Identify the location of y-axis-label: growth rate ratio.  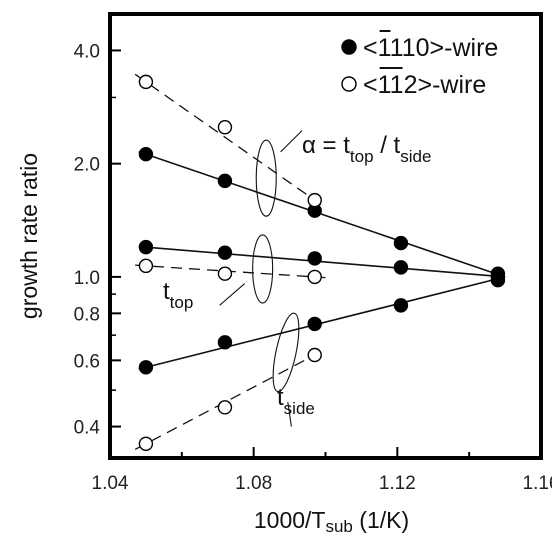
(29, 236).